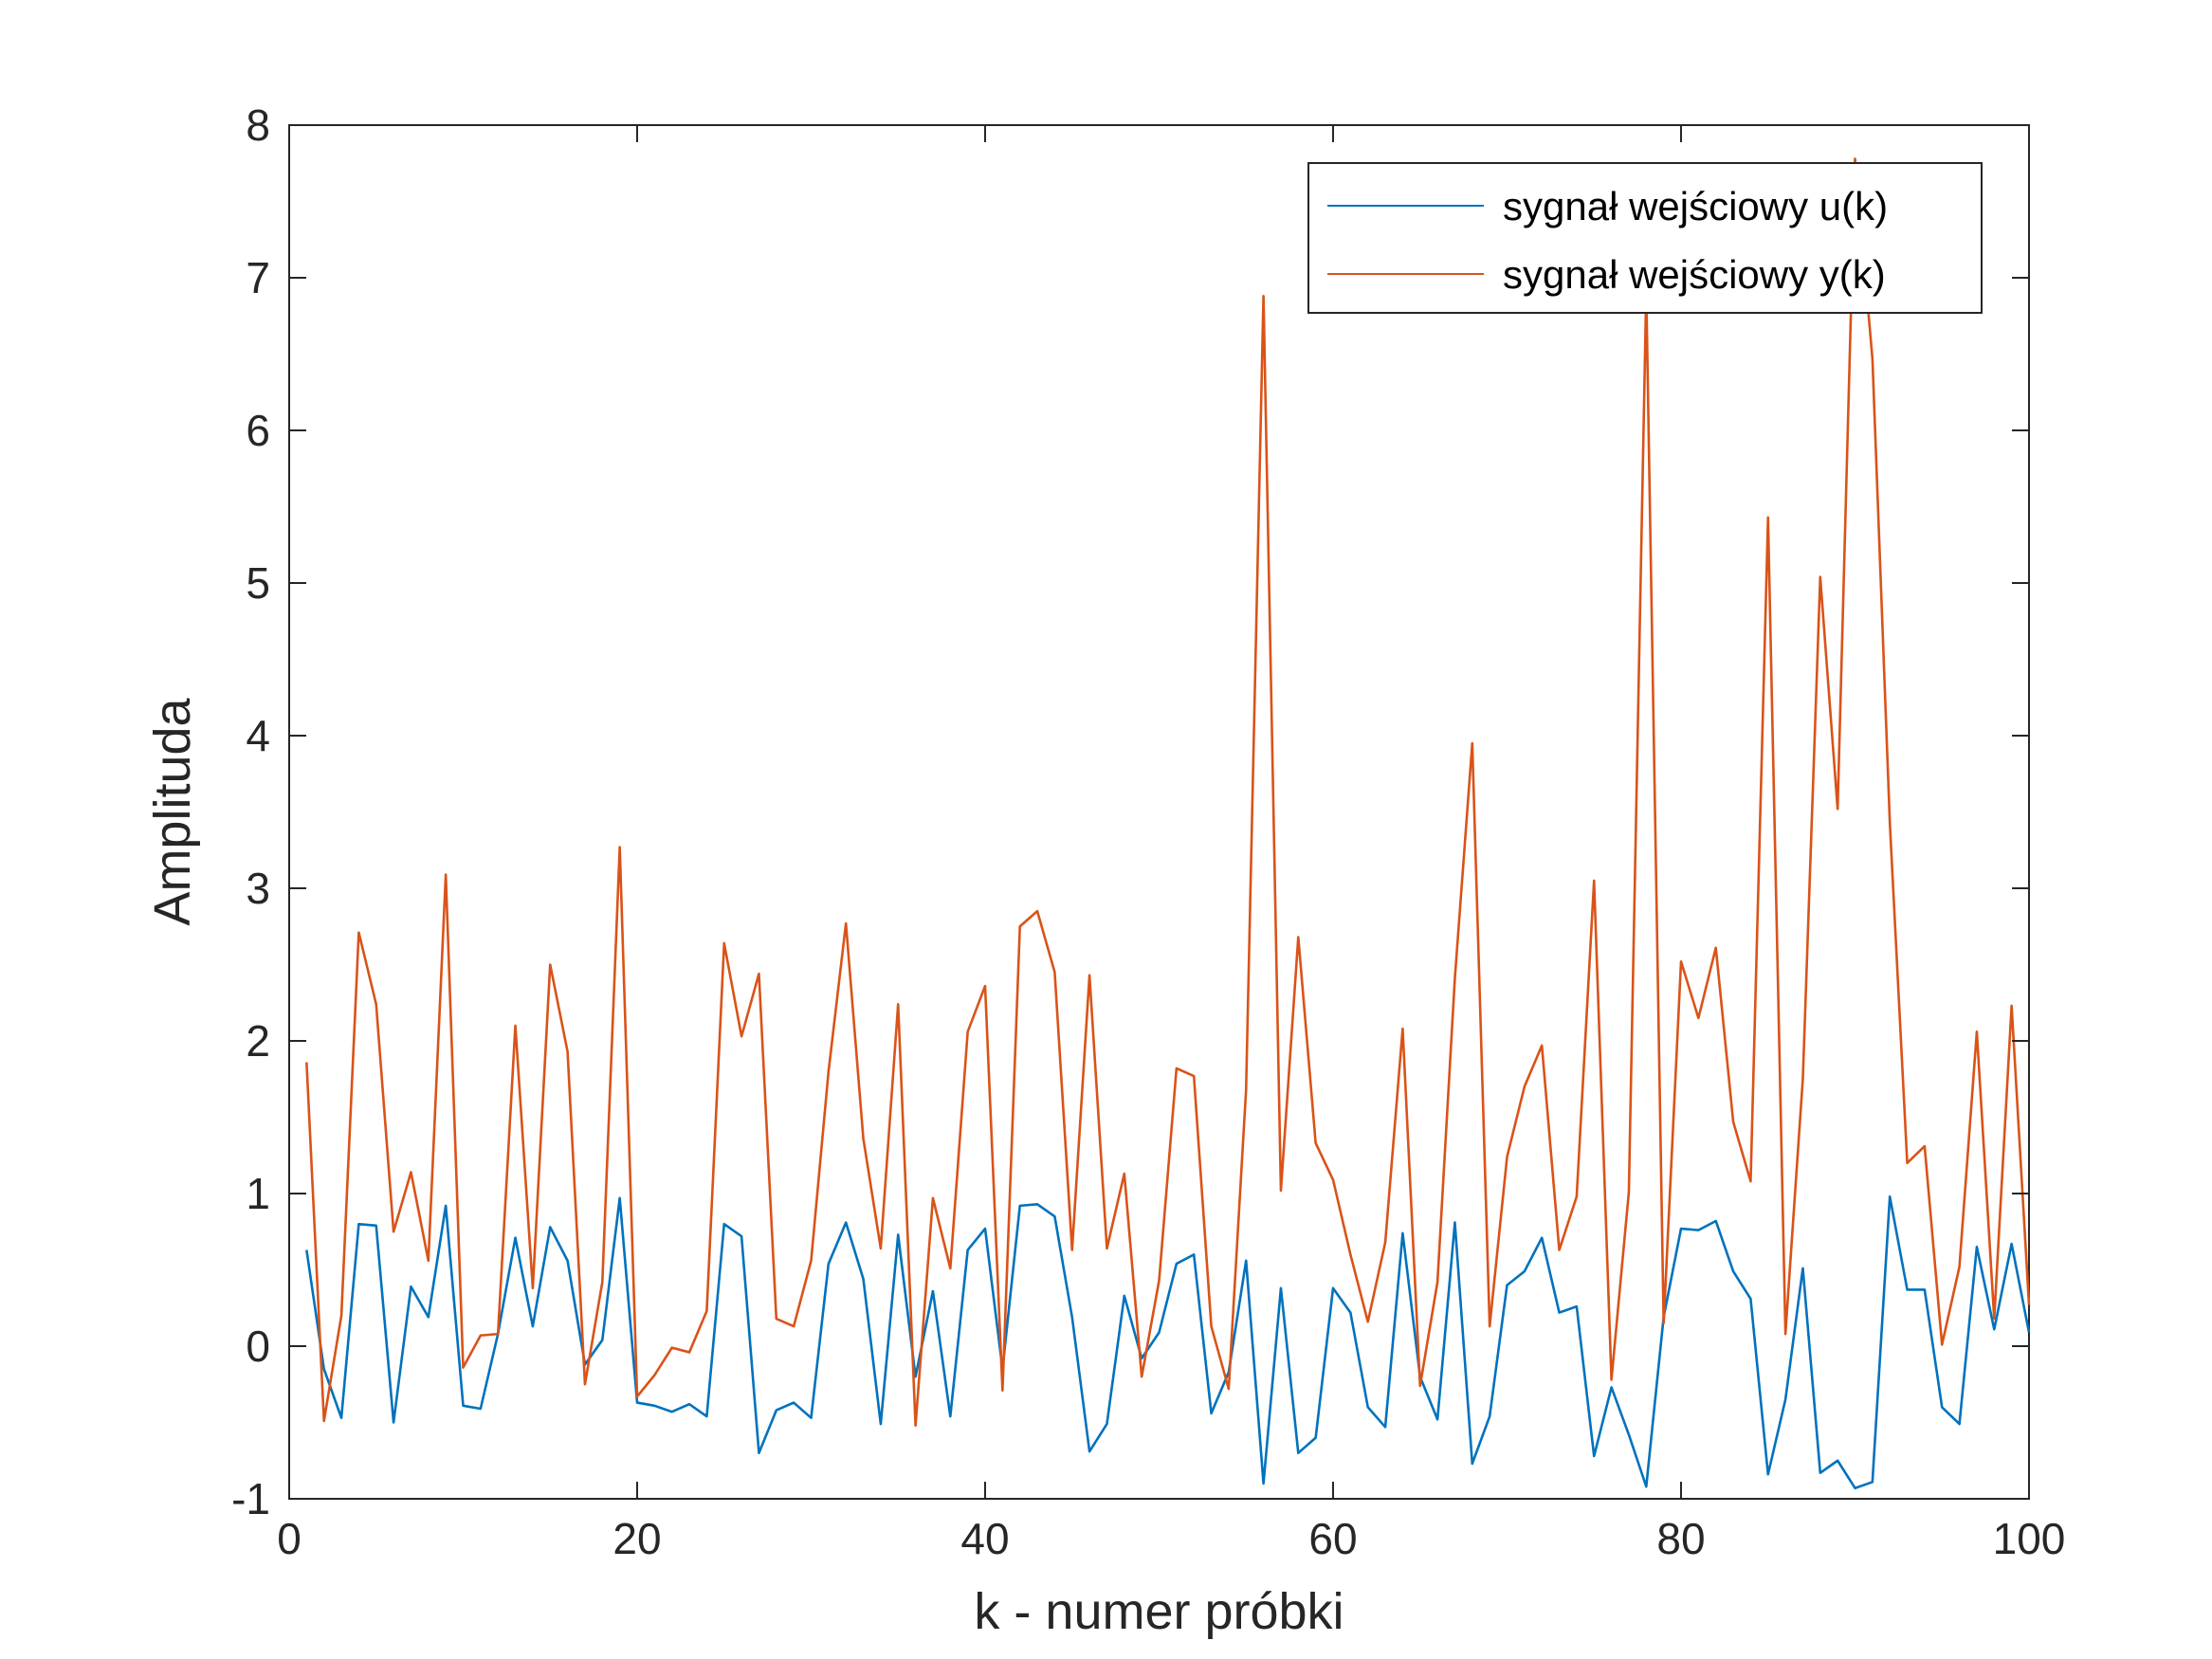 This screenshot has width=2212, height=1659. What do you see at coordinates (1680, 1538) in the screenshot?
I see `x-tick-label: 80` at bounding box center [1680, 1538].